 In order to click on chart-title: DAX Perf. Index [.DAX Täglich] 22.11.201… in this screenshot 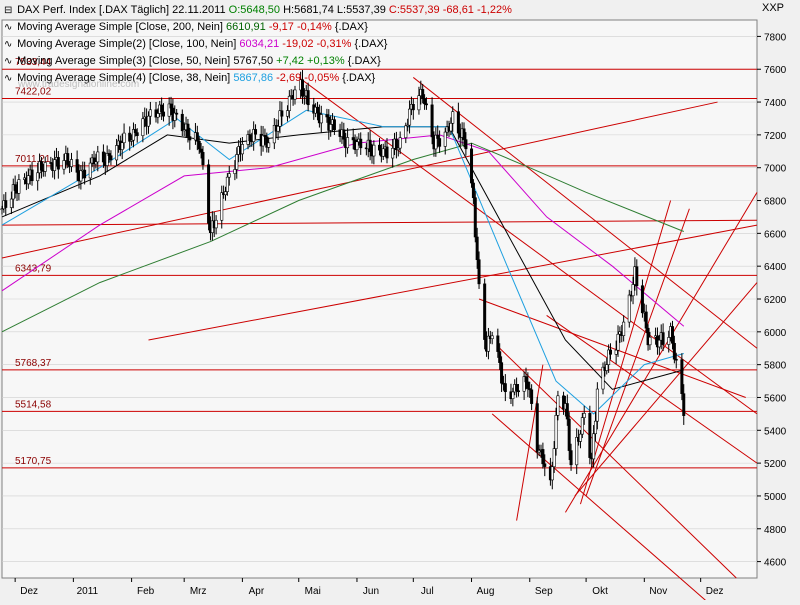, I will do `click(121, 10)`.